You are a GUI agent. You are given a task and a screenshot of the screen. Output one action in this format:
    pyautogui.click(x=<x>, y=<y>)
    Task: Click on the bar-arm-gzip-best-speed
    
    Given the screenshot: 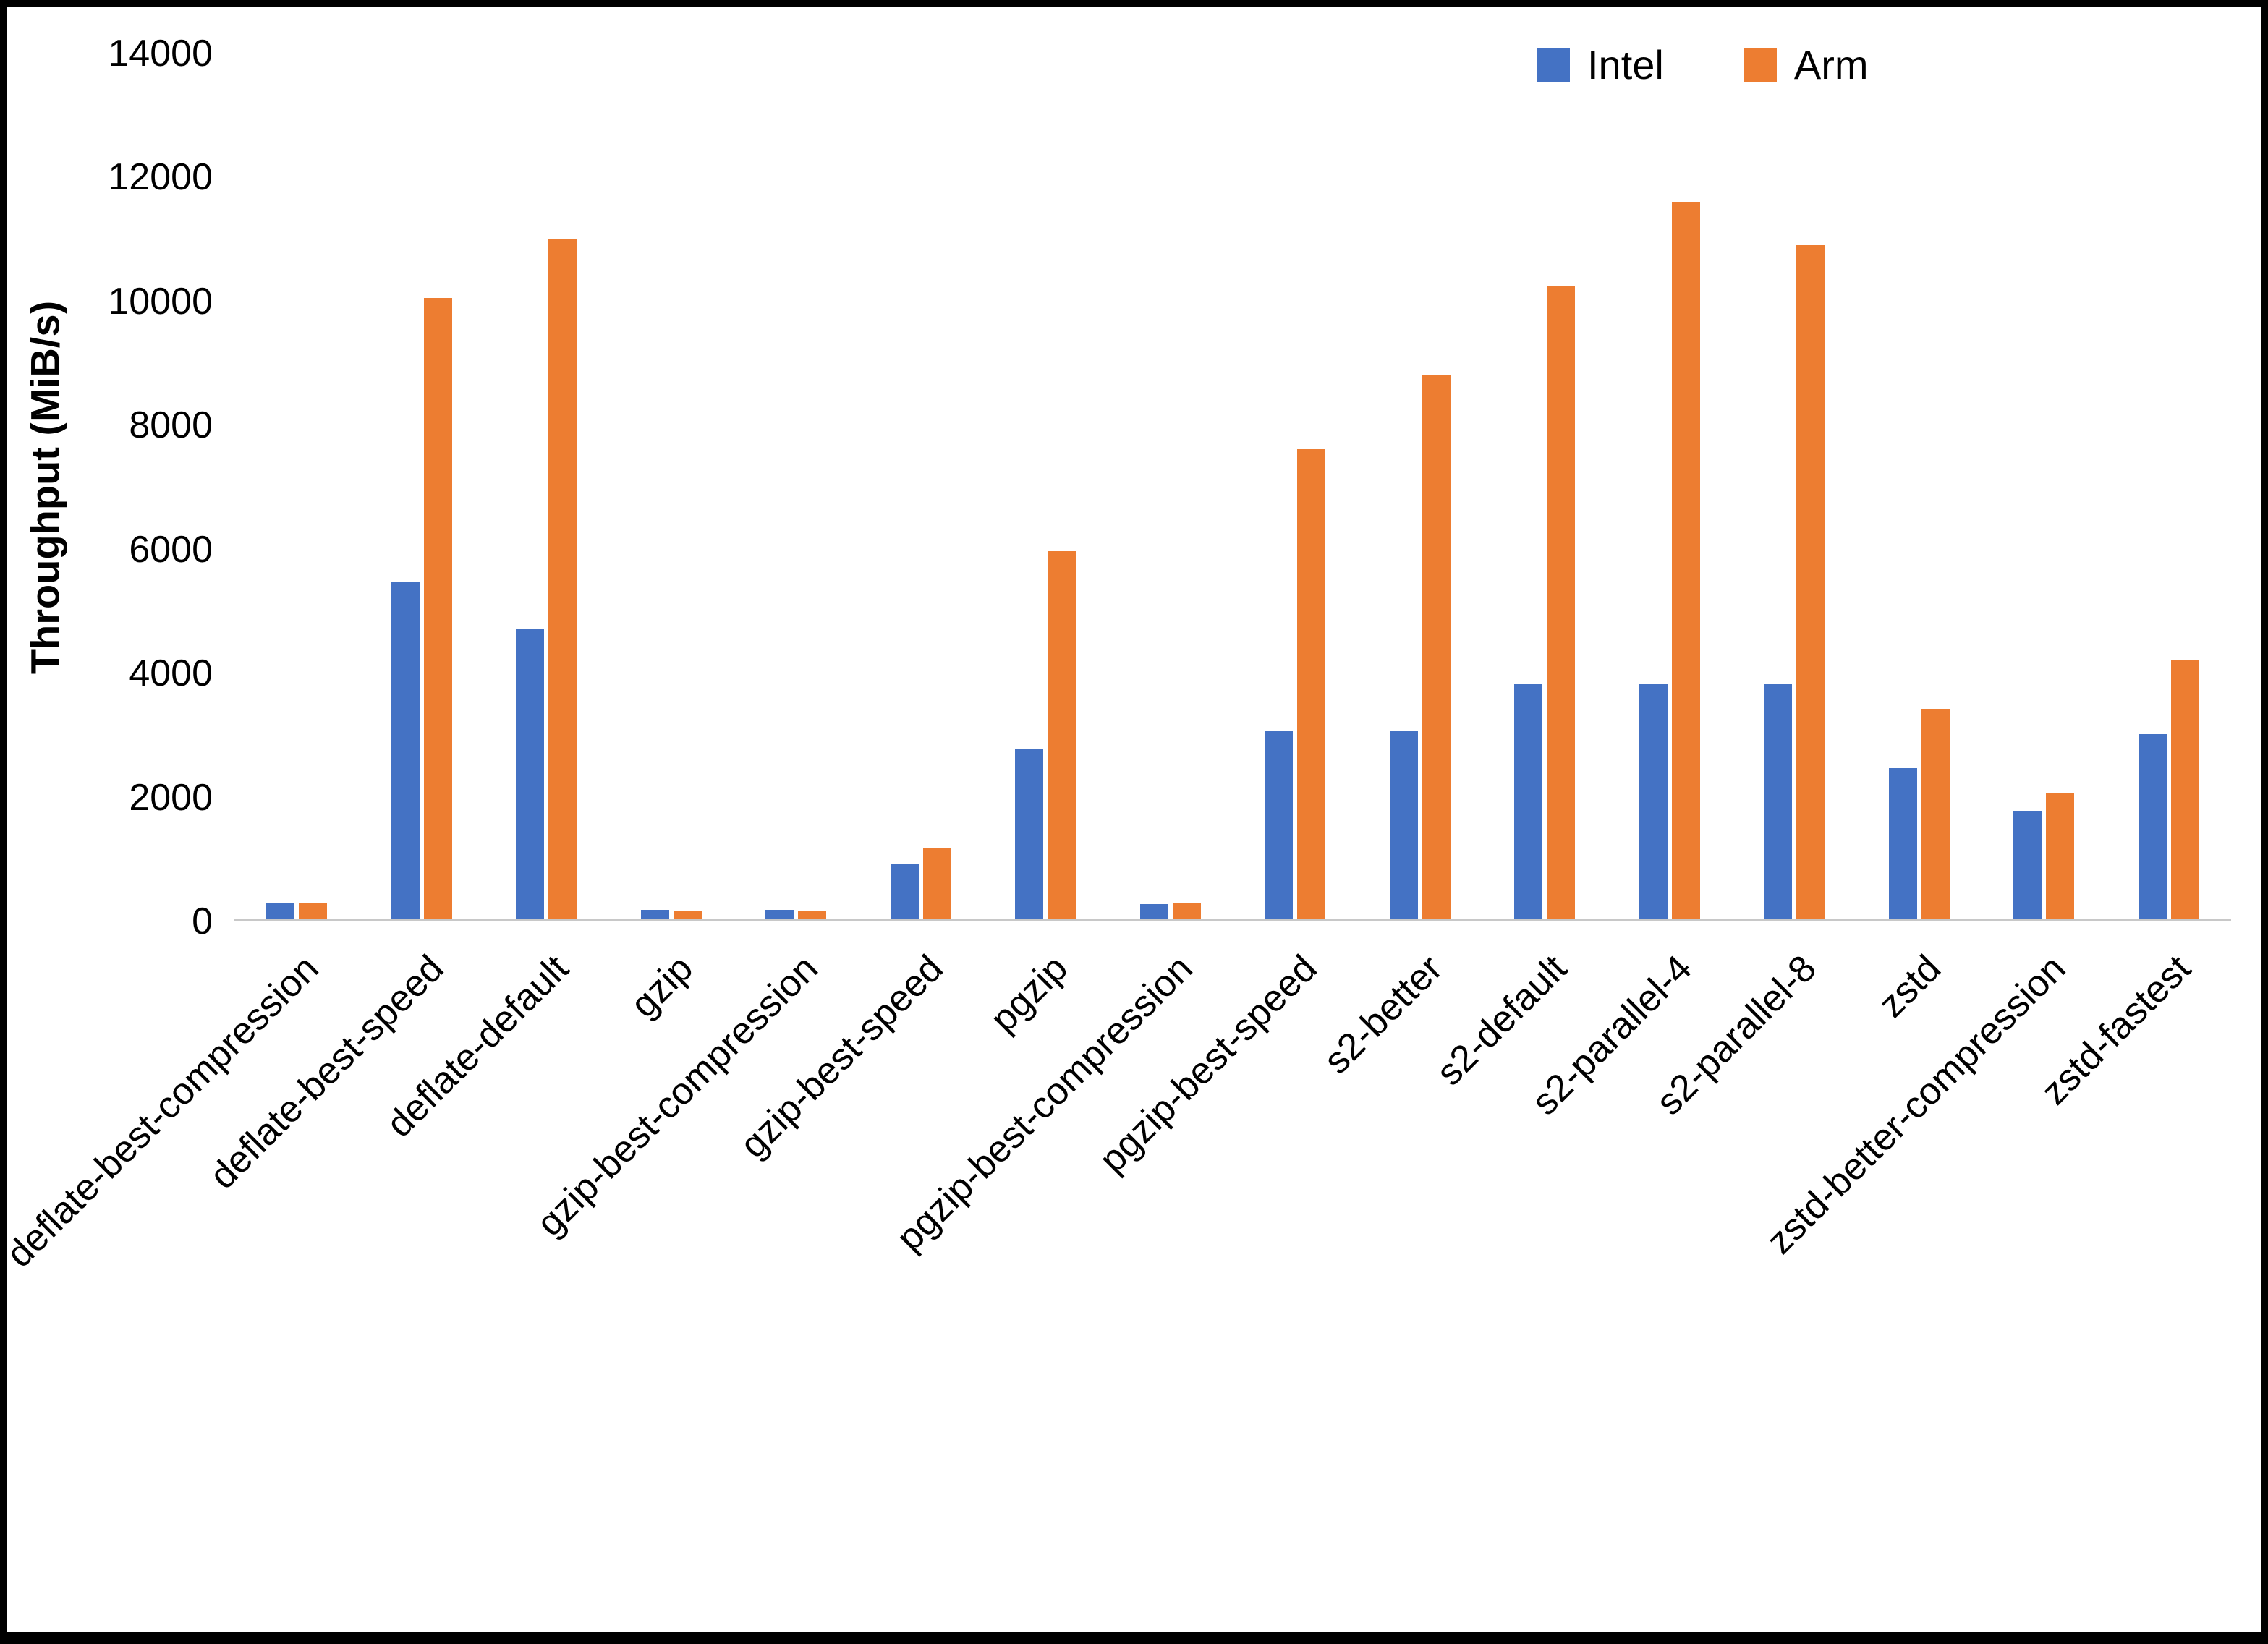 What is the action you would take?
    pyautogui.click(x=936, y=883)
    